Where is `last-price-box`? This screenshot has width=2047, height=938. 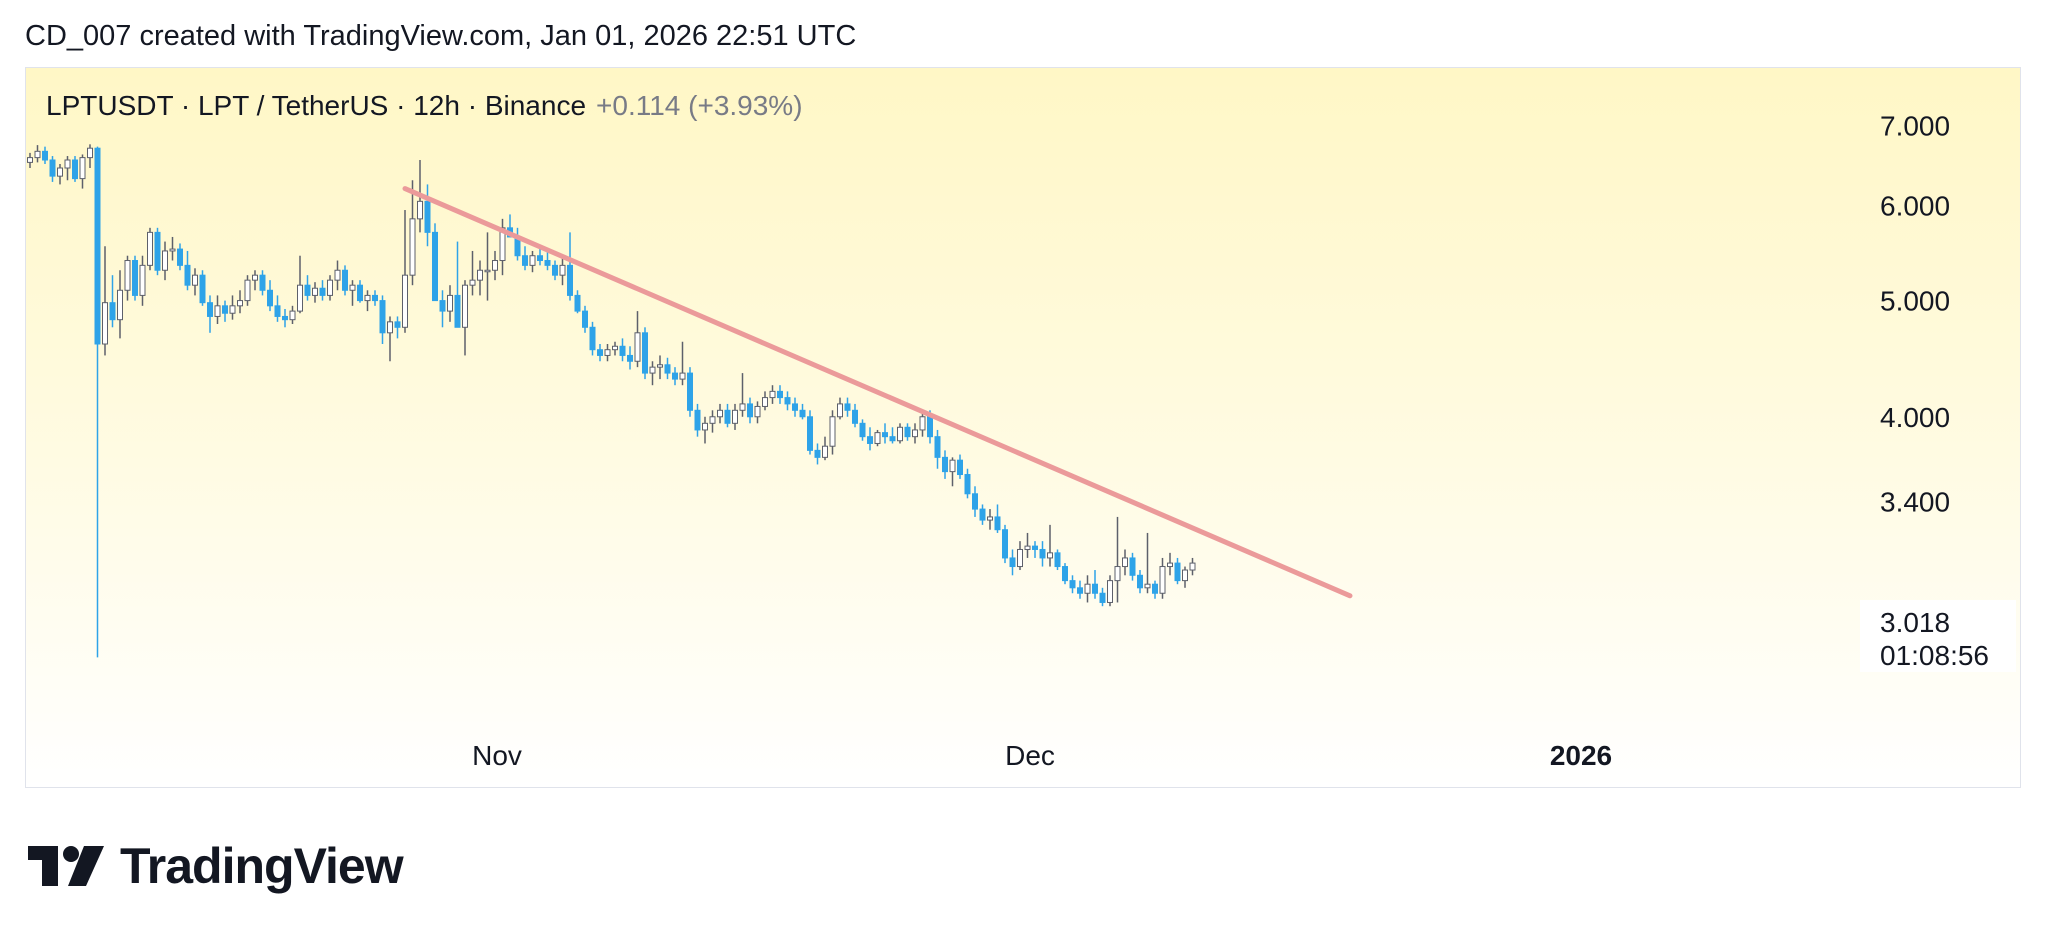 last-price-box is located at coordinates (1938, 636).